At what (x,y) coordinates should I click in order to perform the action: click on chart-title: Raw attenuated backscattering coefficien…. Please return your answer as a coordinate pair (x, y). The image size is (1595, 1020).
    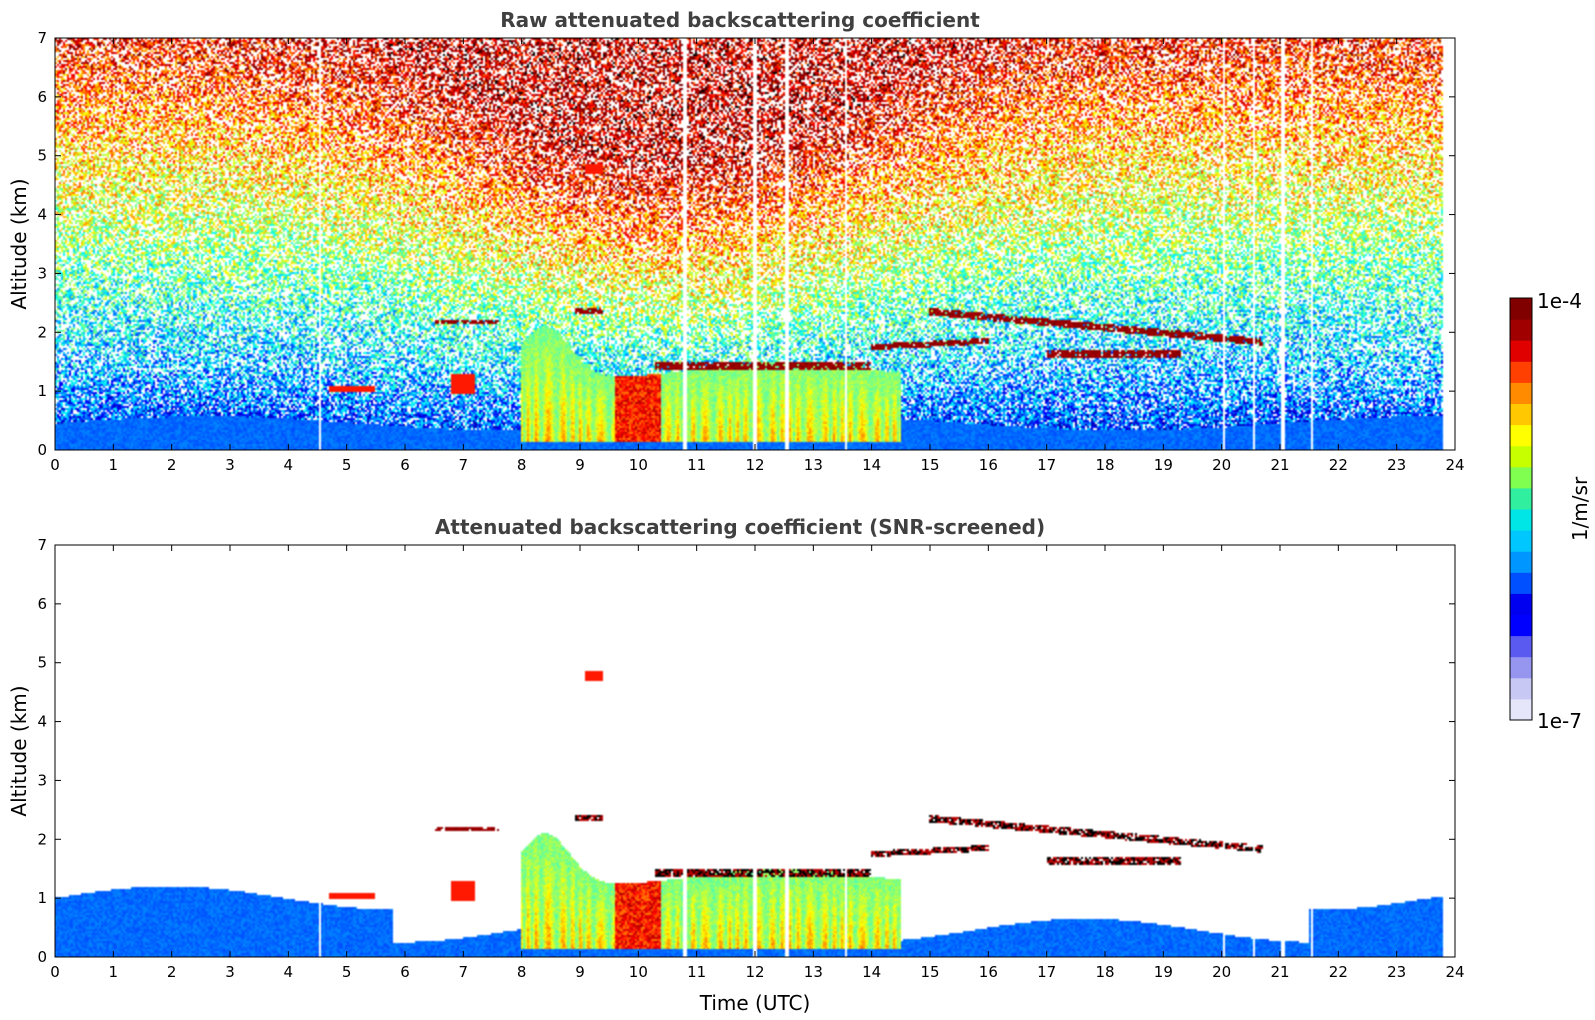
    Looking at the image, I should click on (740, 20).